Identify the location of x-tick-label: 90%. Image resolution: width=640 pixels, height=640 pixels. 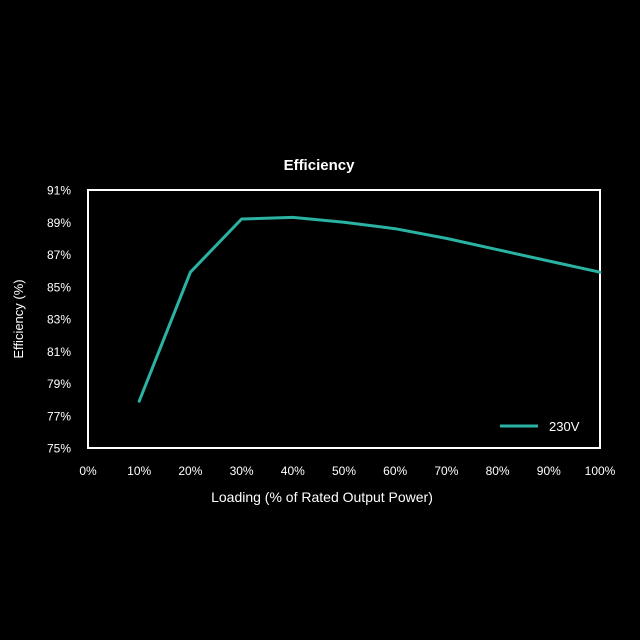
(549, 471).